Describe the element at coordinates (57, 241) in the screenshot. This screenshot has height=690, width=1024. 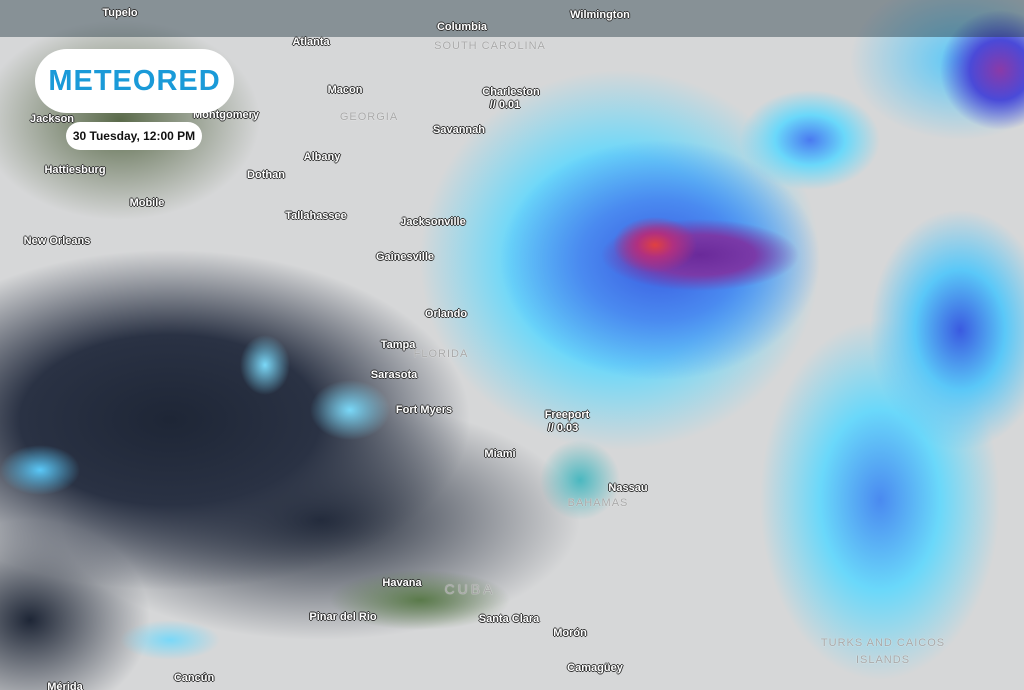
I see `city-label: New Orleans` at that location.